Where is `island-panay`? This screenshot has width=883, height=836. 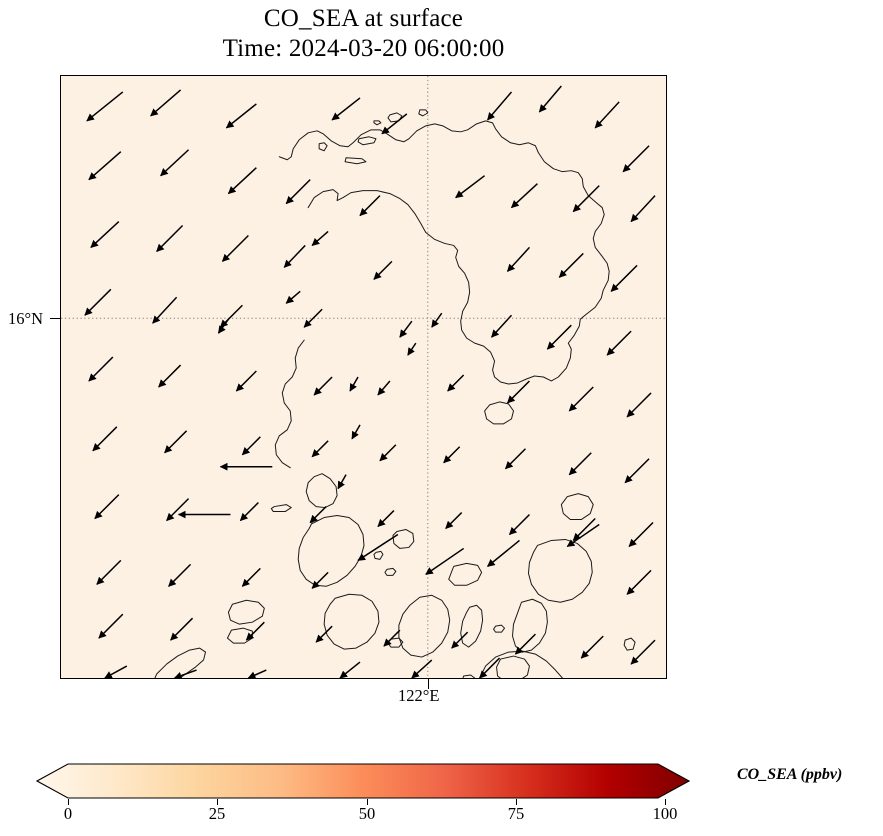
island-panay is located at coordinates (351, 621).